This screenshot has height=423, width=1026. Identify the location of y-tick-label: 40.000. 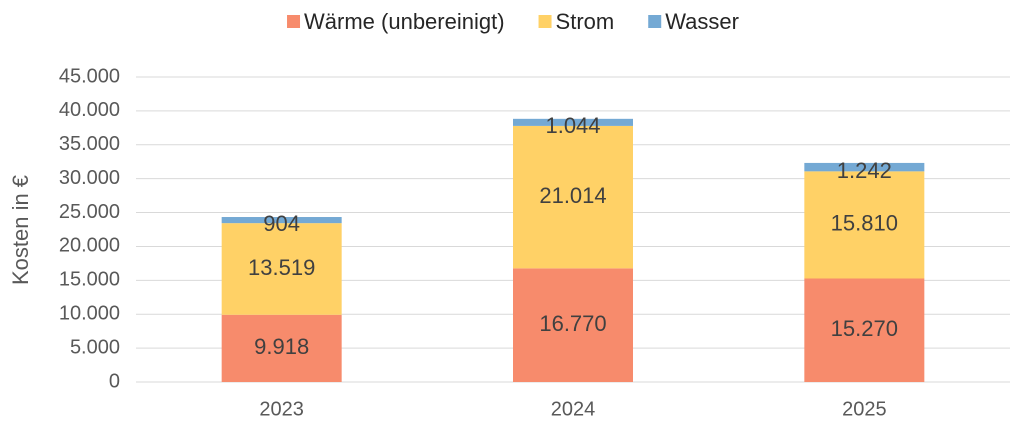
(89, 110).